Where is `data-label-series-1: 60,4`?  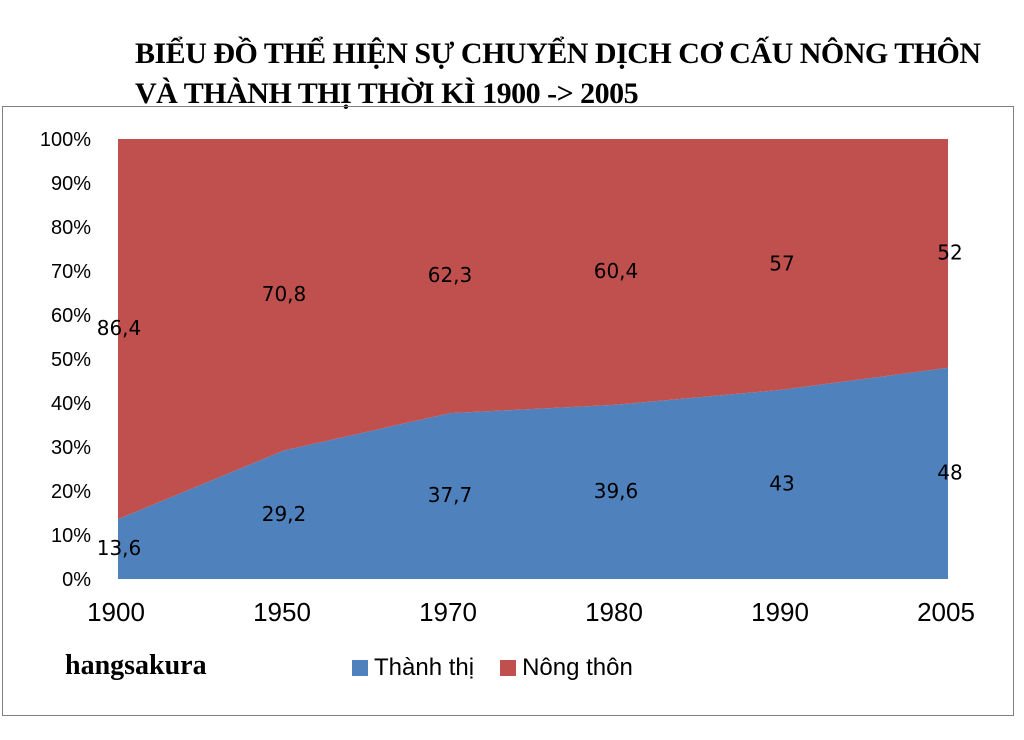
data-label-series-1: 60,4 is located at coordinates (616, 271).